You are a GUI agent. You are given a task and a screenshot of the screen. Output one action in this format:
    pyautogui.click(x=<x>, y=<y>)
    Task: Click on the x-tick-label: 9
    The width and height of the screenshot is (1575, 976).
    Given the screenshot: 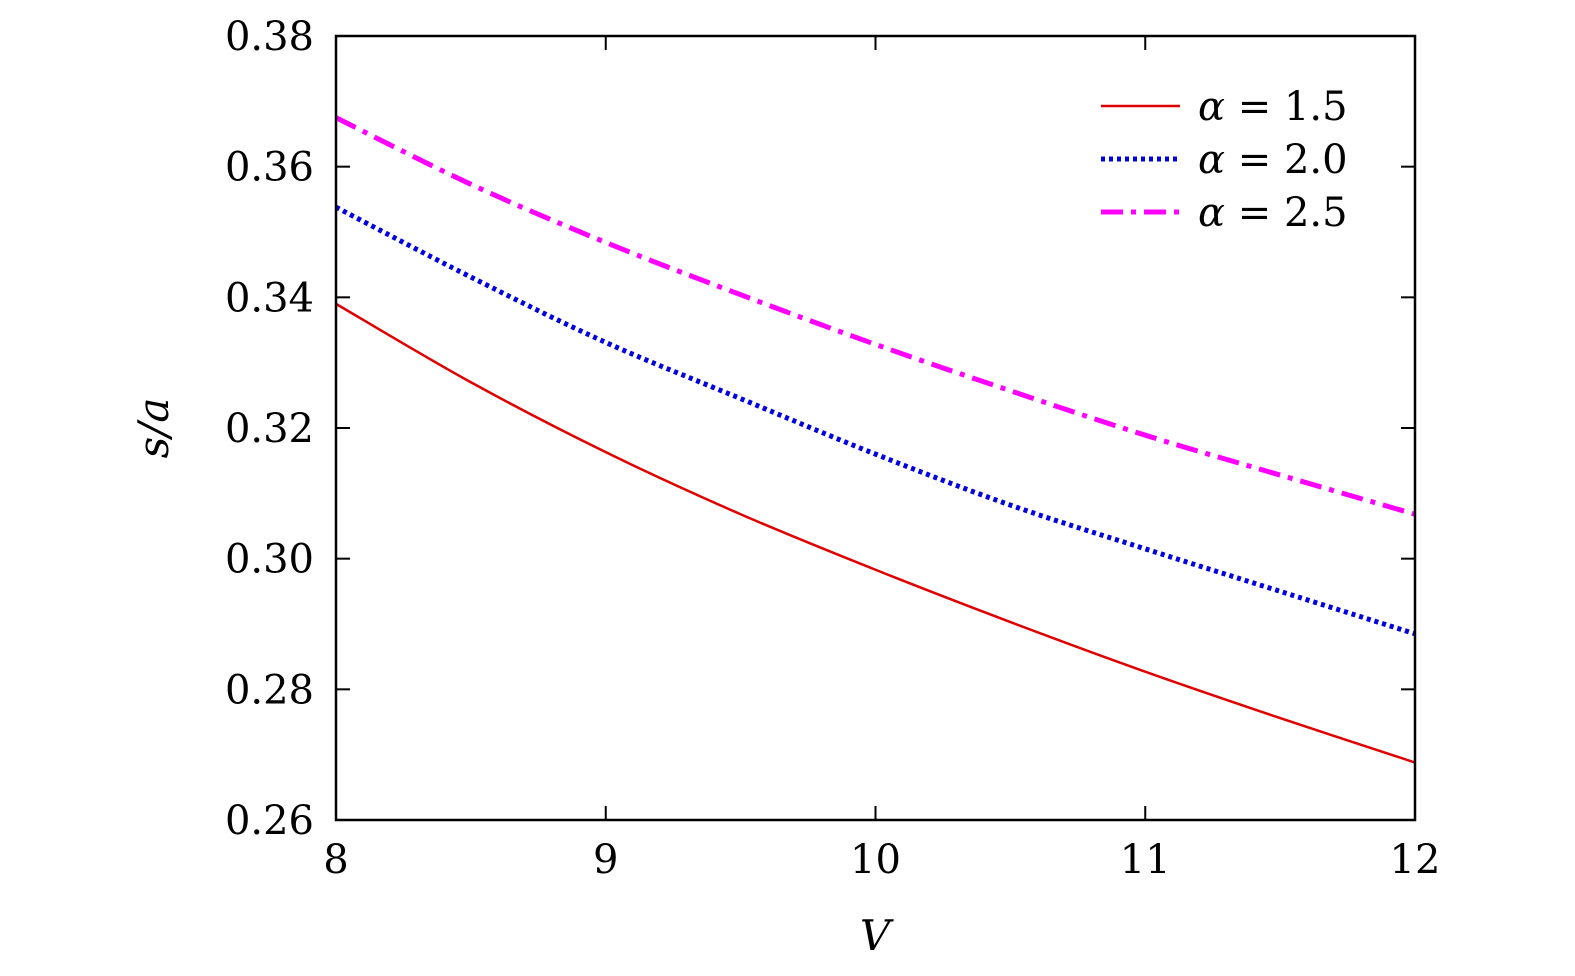 What is the action you would take?
    pyautogui.click(x=605, y=860)
    